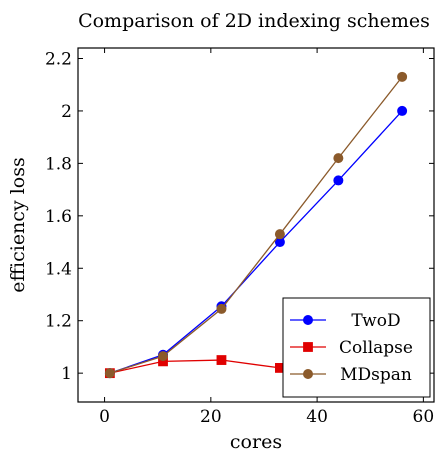  Describe the element at coordinates (256, 442) in the screenshot. I see `x-axis-label: cores` at that location.